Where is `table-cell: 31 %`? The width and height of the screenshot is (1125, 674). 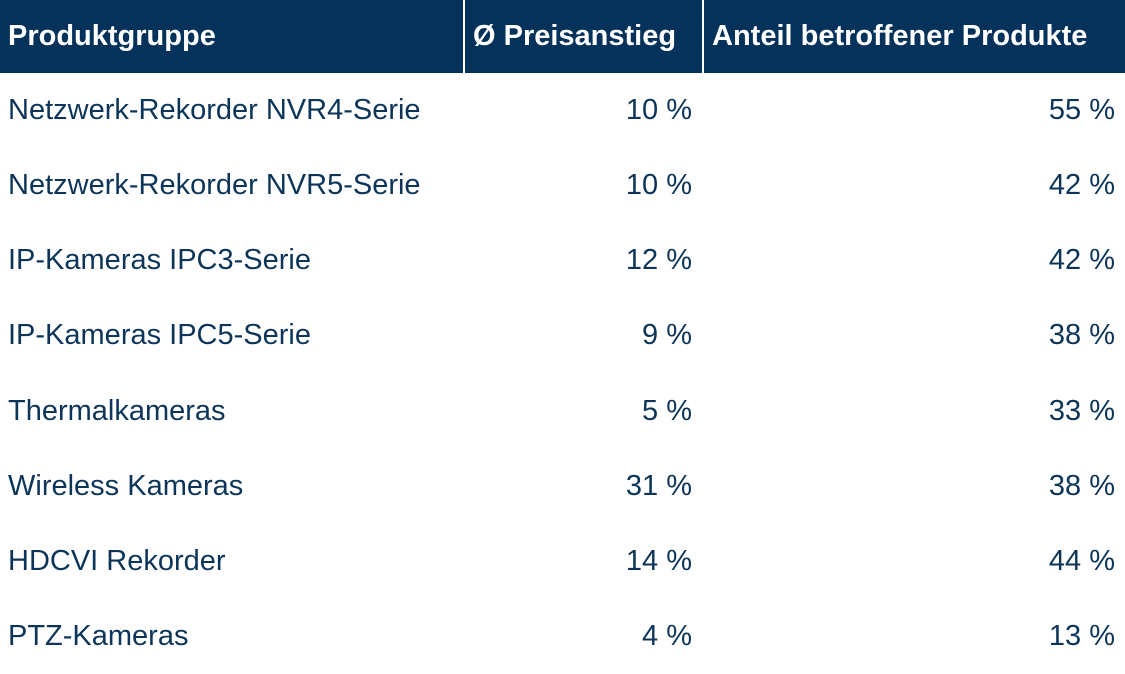
table-cell: 31 % is located at coordinates (658, 485).